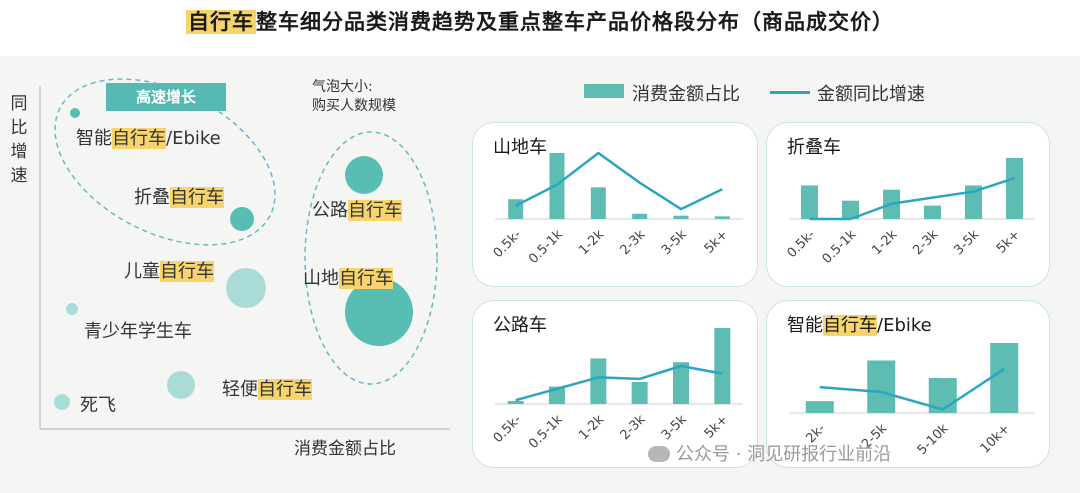 The image size is (1080, 493). I want to click on legend-line-label: 金额同比增速, so click(871, 94).